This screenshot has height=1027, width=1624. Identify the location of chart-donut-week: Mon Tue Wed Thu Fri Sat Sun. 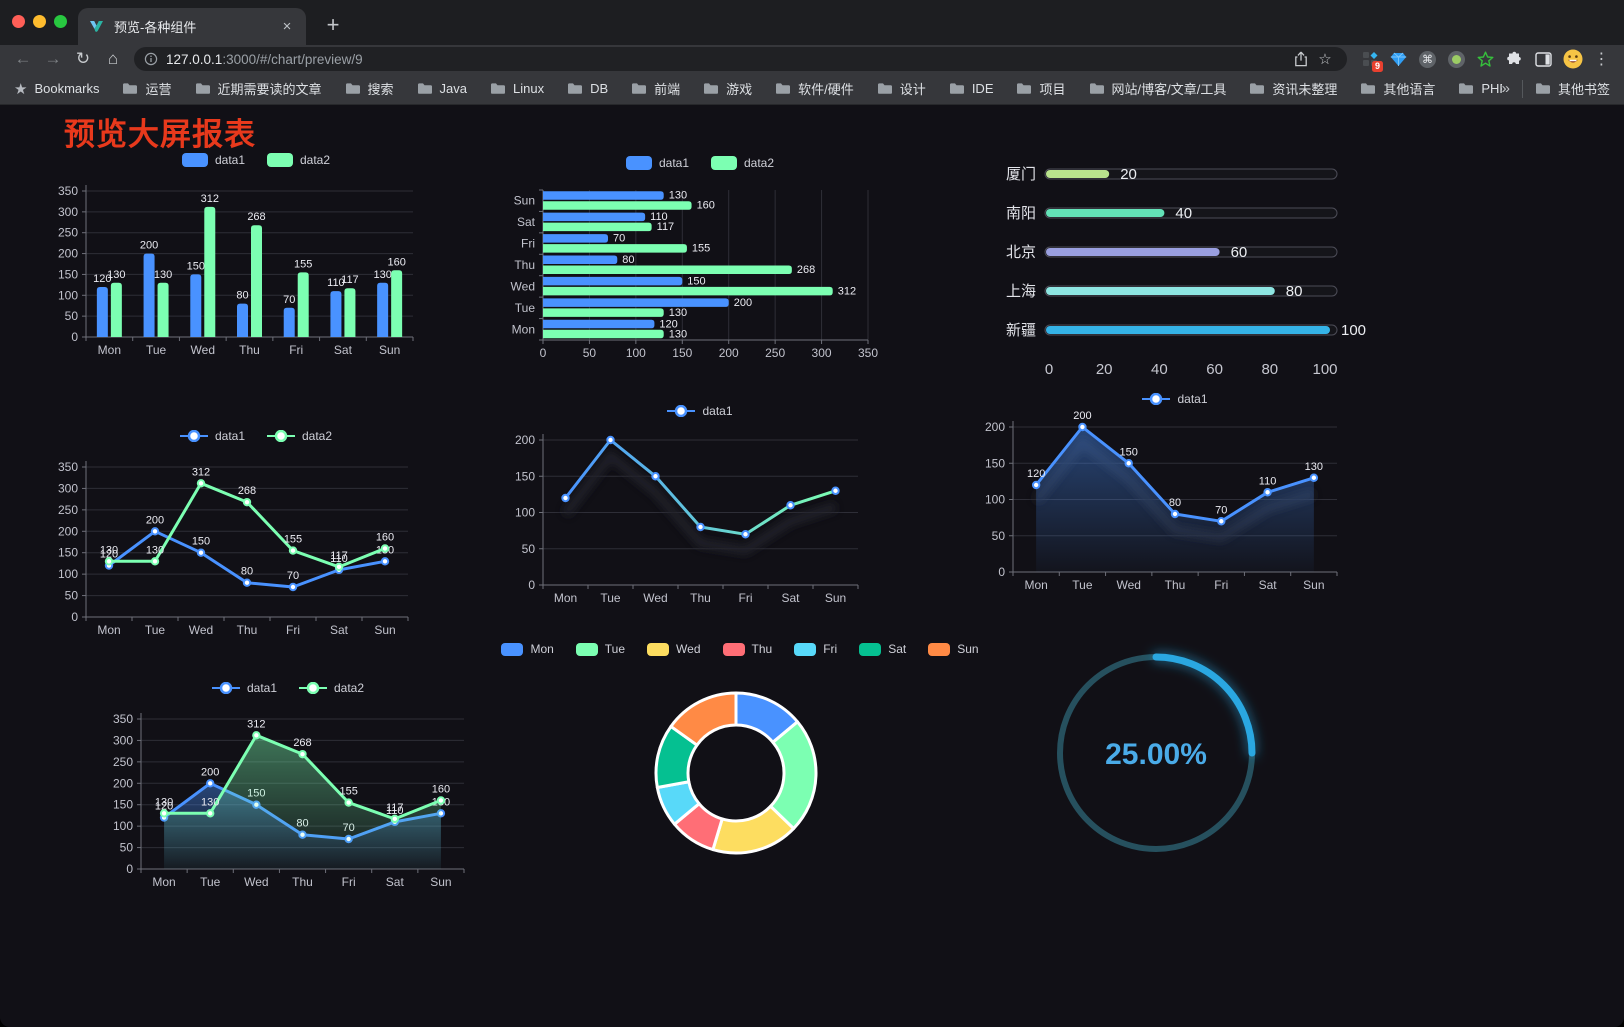
(740, 762).